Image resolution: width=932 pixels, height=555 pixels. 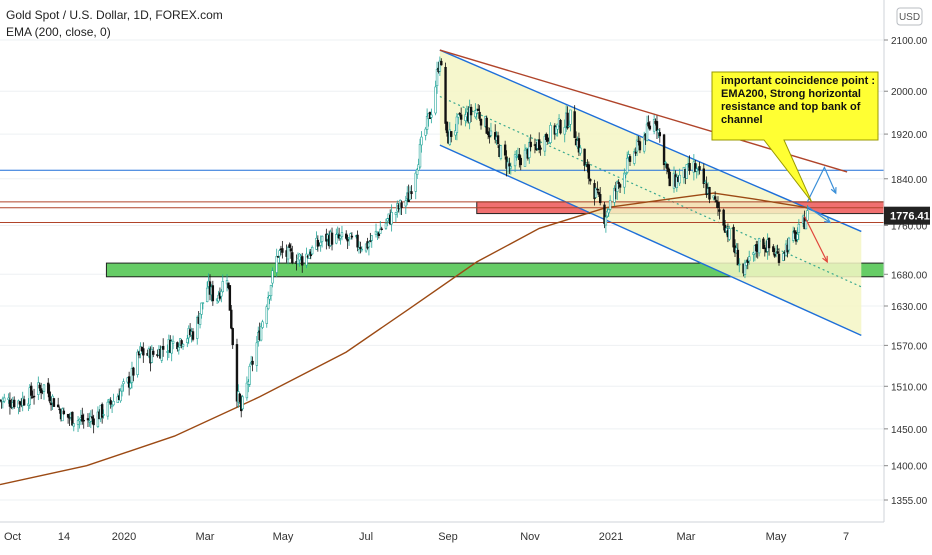 What do you see at coordinates (816, 239) in the screenshot?
I see `projection-path` at bounding box center [816, 239].